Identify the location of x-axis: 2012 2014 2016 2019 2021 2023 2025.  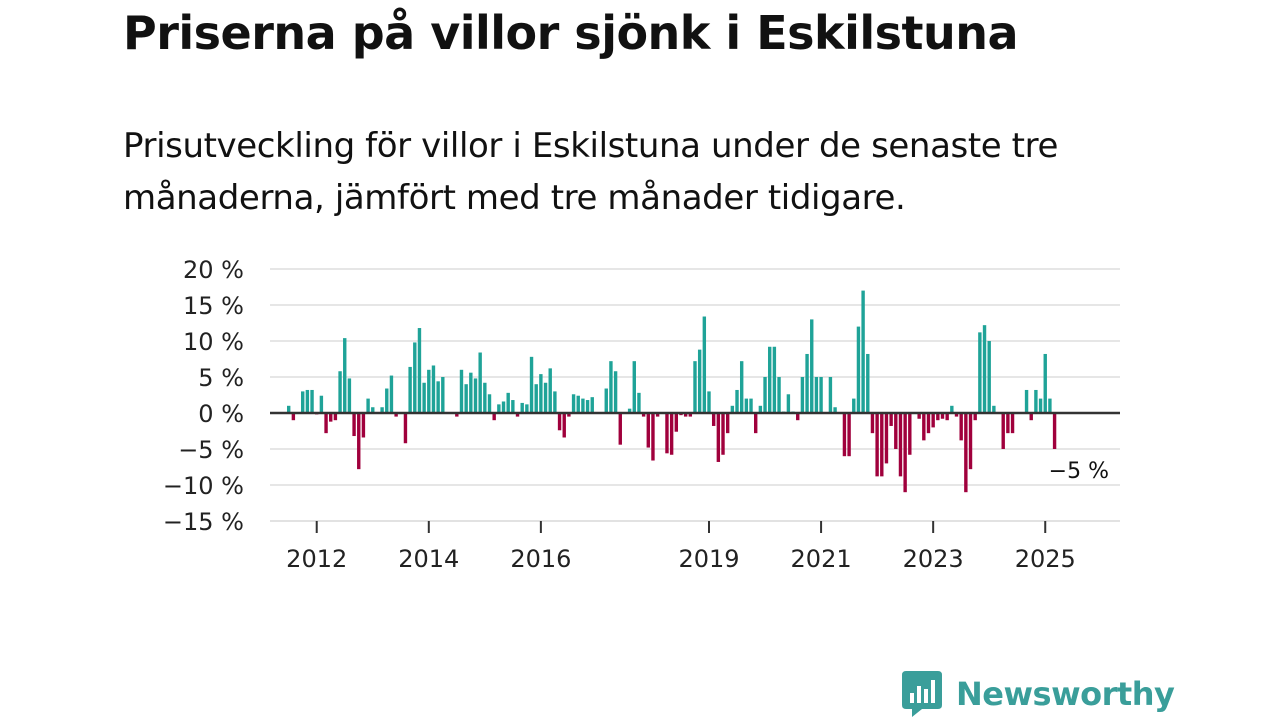
(695, 546).